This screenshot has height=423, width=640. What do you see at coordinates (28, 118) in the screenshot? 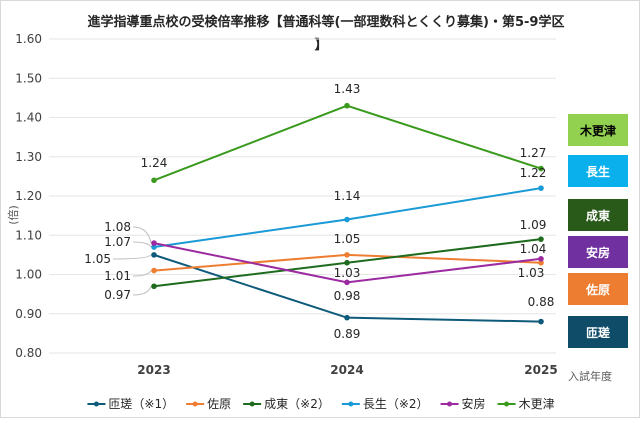
I see `y-tick-label: 1.40` at bounding box center [28, 118].